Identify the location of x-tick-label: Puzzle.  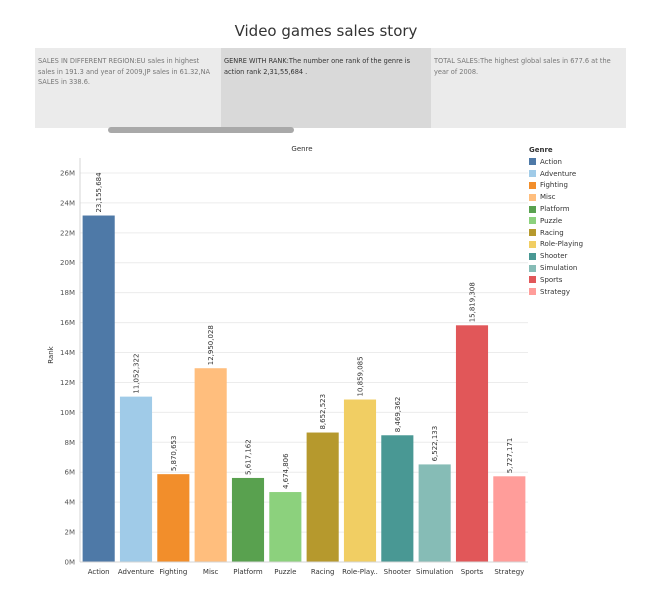
(285, 572).